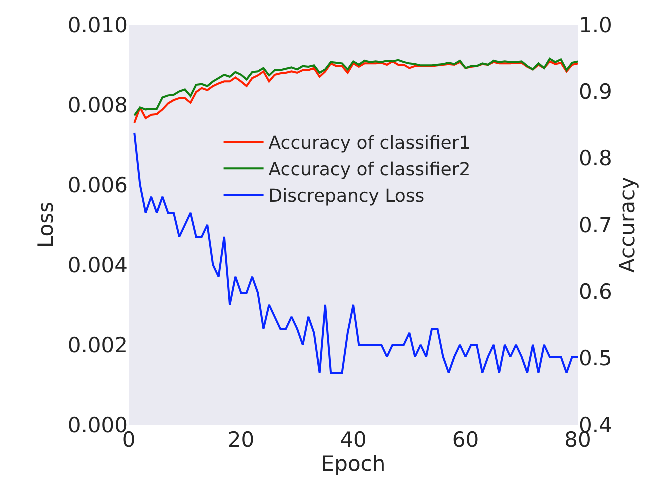  I want to click on x-tick-label: 60, so click(466, 440).